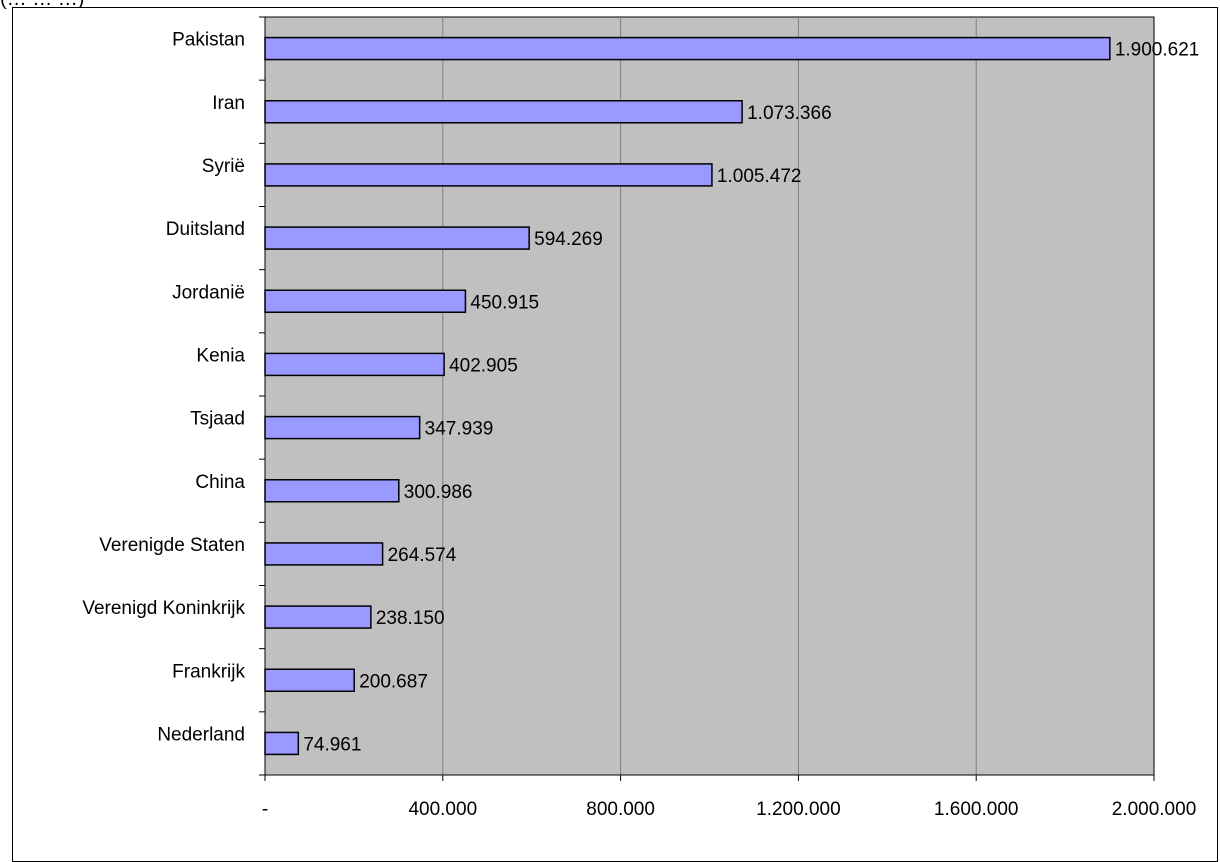 This screenshot has height=862, width=1220. What do you see at coordinates (483, 365) in the screenshot?
I see `value-label: 402.905` at bounding box center [483, 365].